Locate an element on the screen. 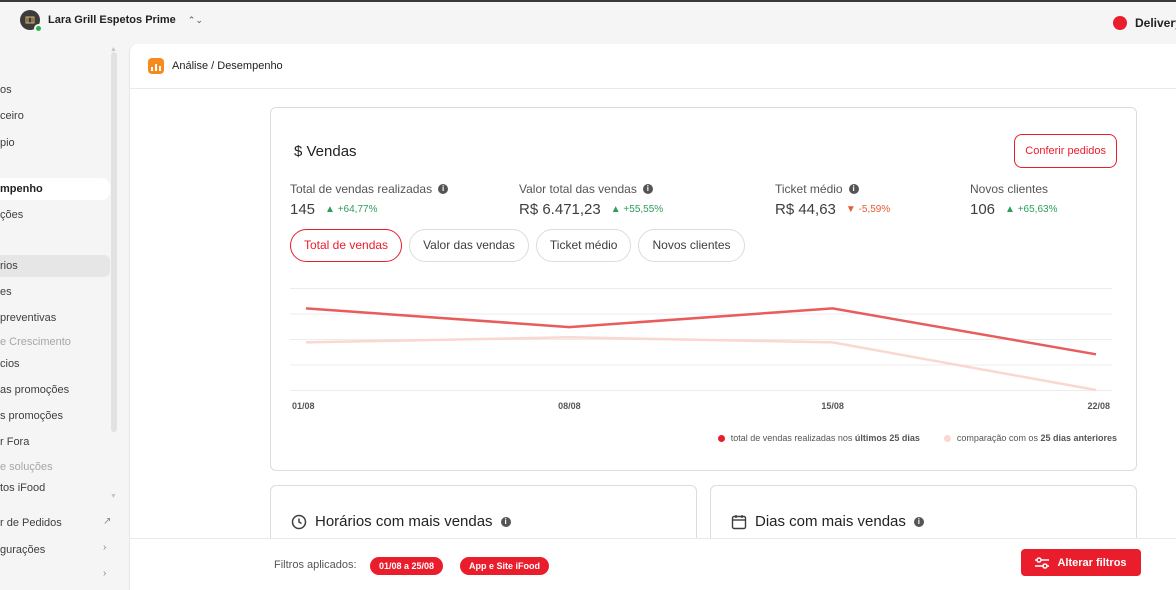  sidebar-item: pio is located at coordinates (7, 143).